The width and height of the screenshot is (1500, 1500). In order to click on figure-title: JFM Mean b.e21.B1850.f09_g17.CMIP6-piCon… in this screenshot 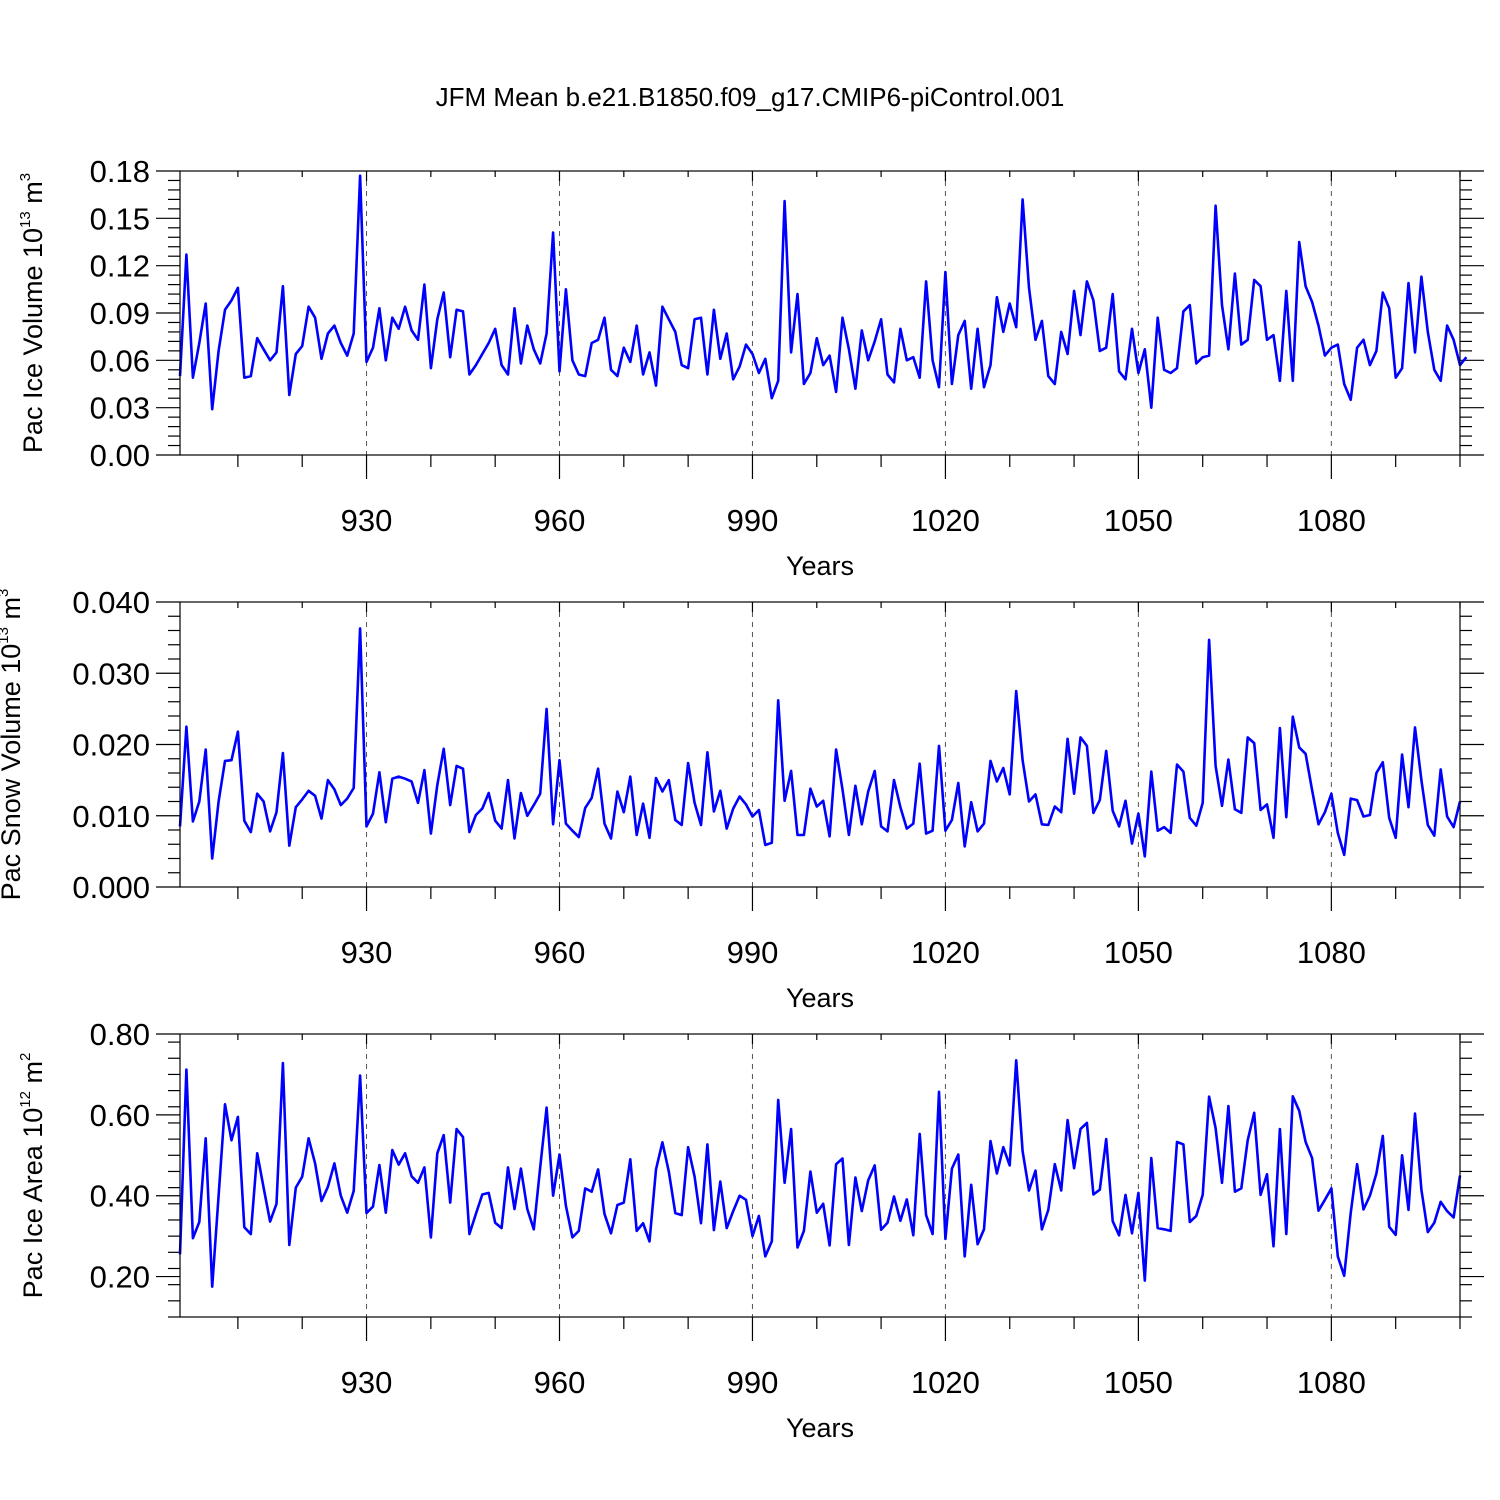, I will do `click(750, 97)`.